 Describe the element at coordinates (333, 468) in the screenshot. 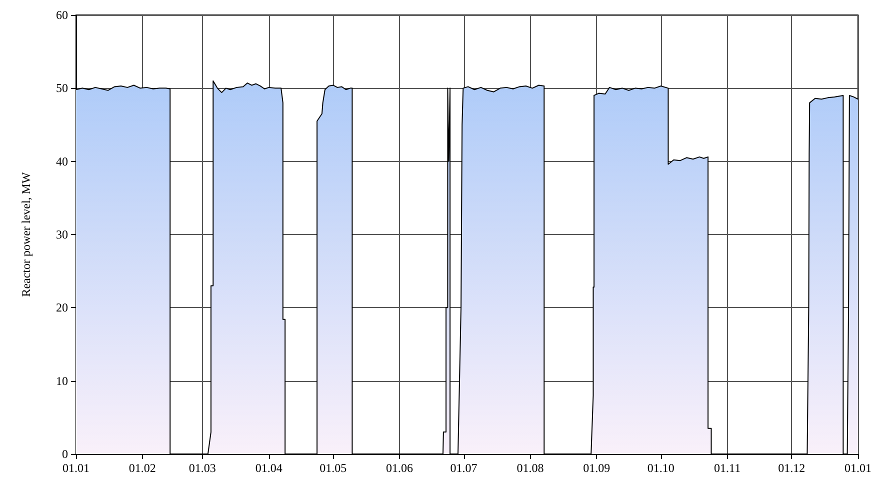

I see `x-tick-label: 01.05` at that location.